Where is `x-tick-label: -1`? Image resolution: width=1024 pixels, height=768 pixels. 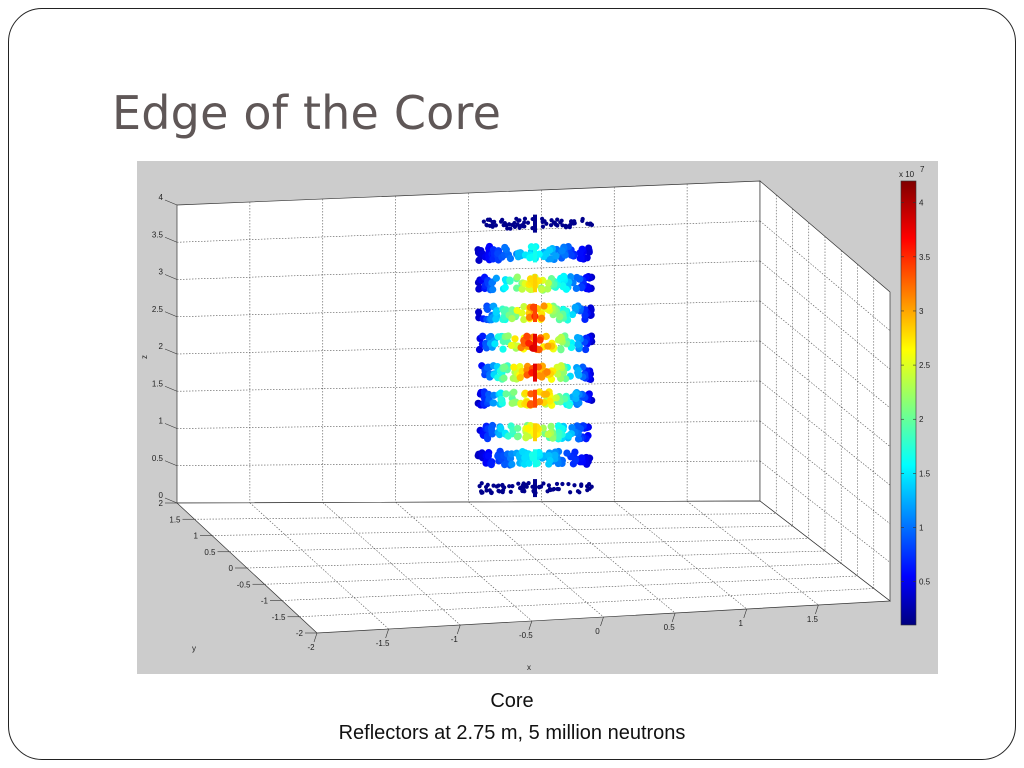
x-tick-label: -1 is located at coordinates (455, 639).